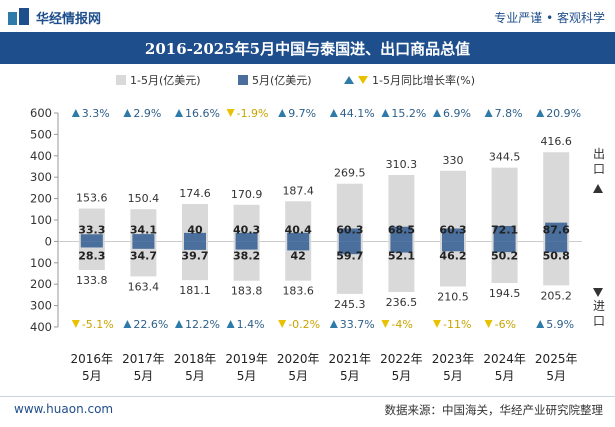  I want to click on label-export-month: 40.4, so click(298, 229).